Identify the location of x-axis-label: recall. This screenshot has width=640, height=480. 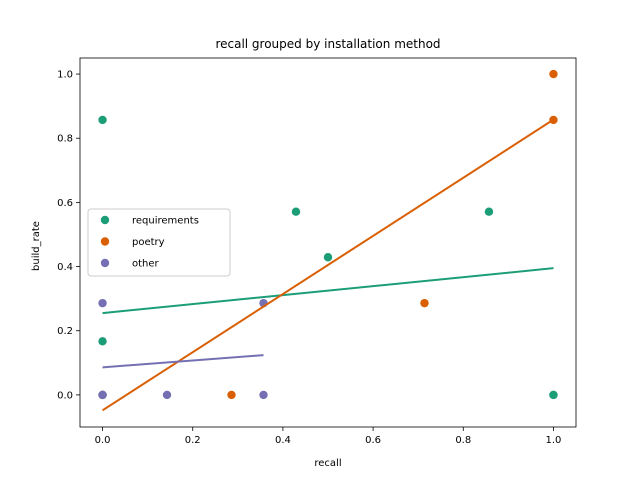
(327, 463).